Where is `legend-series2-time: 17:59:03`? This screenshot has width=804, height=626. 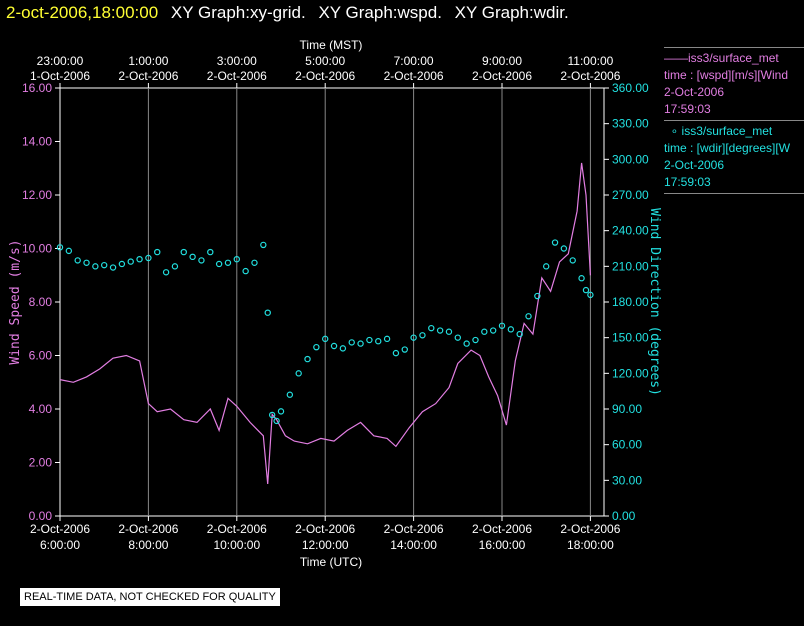
legend-series2-time: 17:59:03 is located at coordinates (687, 182).